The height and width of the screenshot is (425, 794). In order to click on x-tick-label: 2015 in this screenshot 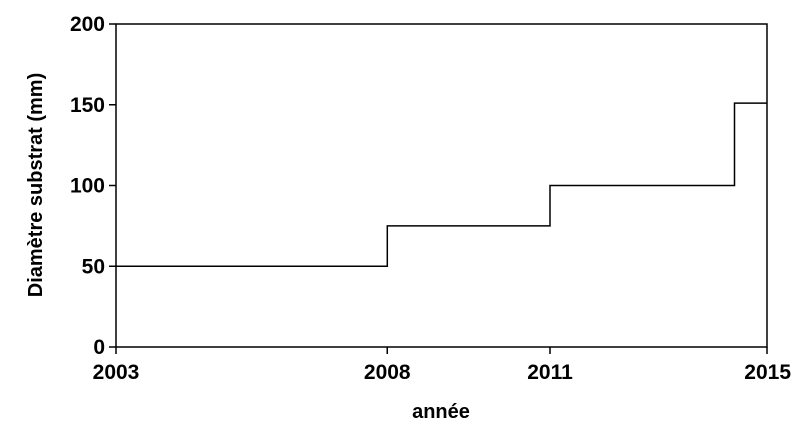, I will do `click(767, 372)`.